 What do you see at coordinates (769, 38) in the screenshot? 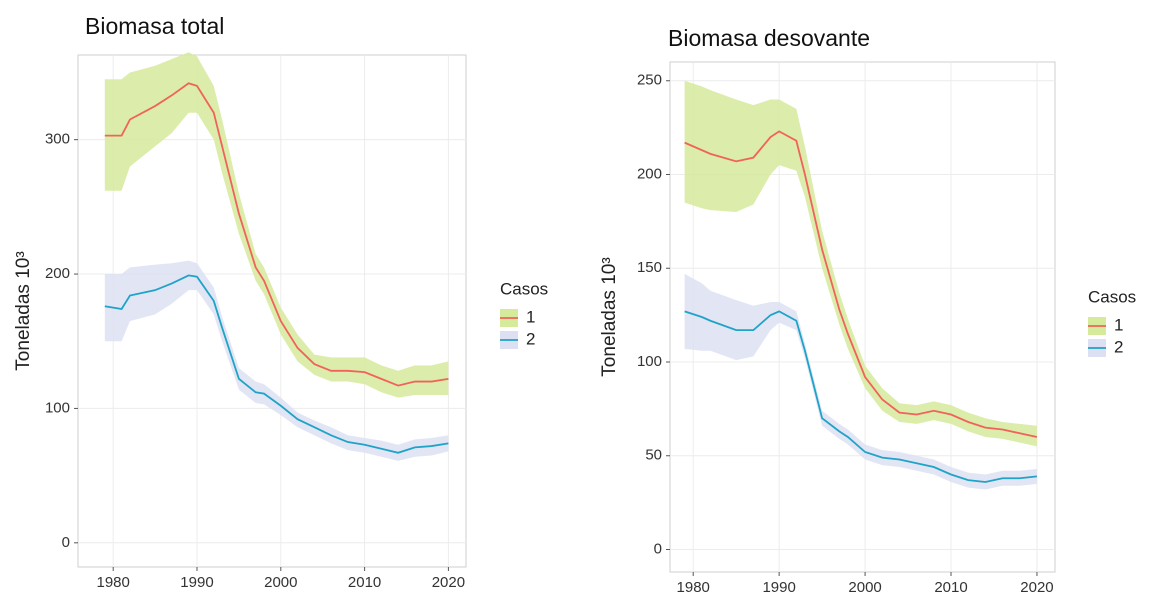
I see `chart-title: Biomasa desovante` at bounding box center [769, 38].